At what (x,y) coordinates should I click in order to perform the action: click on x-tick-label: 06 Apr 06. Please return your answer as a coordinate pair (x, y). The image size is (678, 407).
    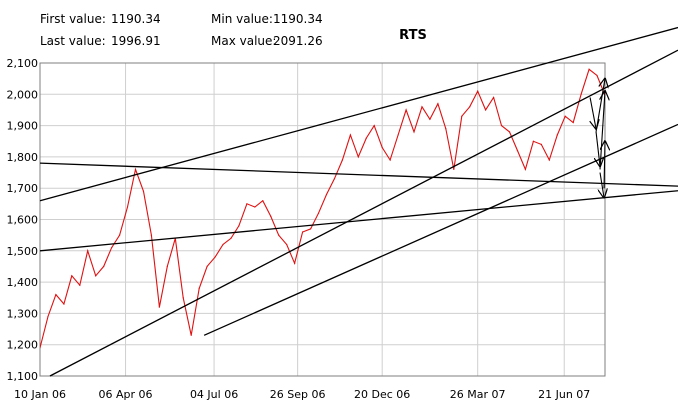
    Looking at the image, I should click on (126, 394).